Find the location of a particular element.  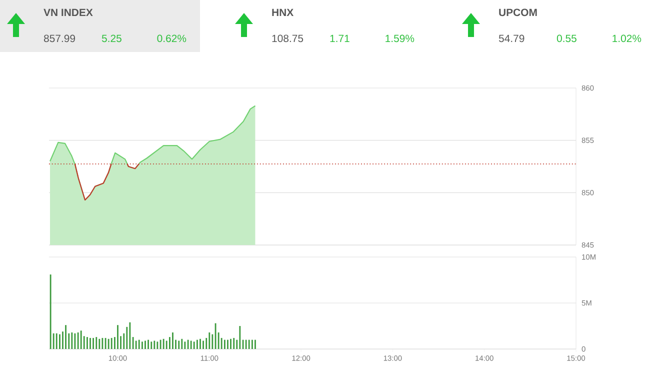

text: VN INDEX is located at coordinates (68, 12).